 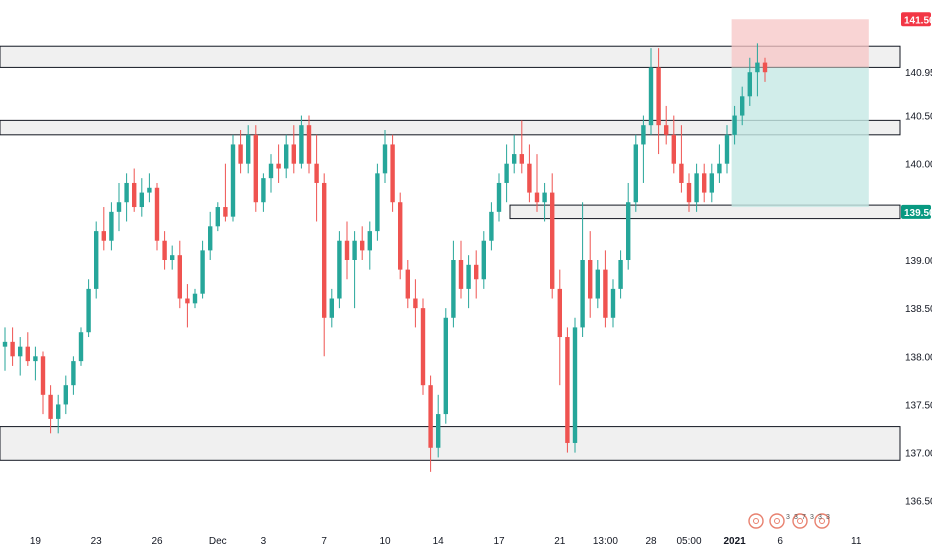 What do you see at coordinates (324, 541) in the screenshot?
I see `time-tick-label: 7` at bounding box center [324, 541].